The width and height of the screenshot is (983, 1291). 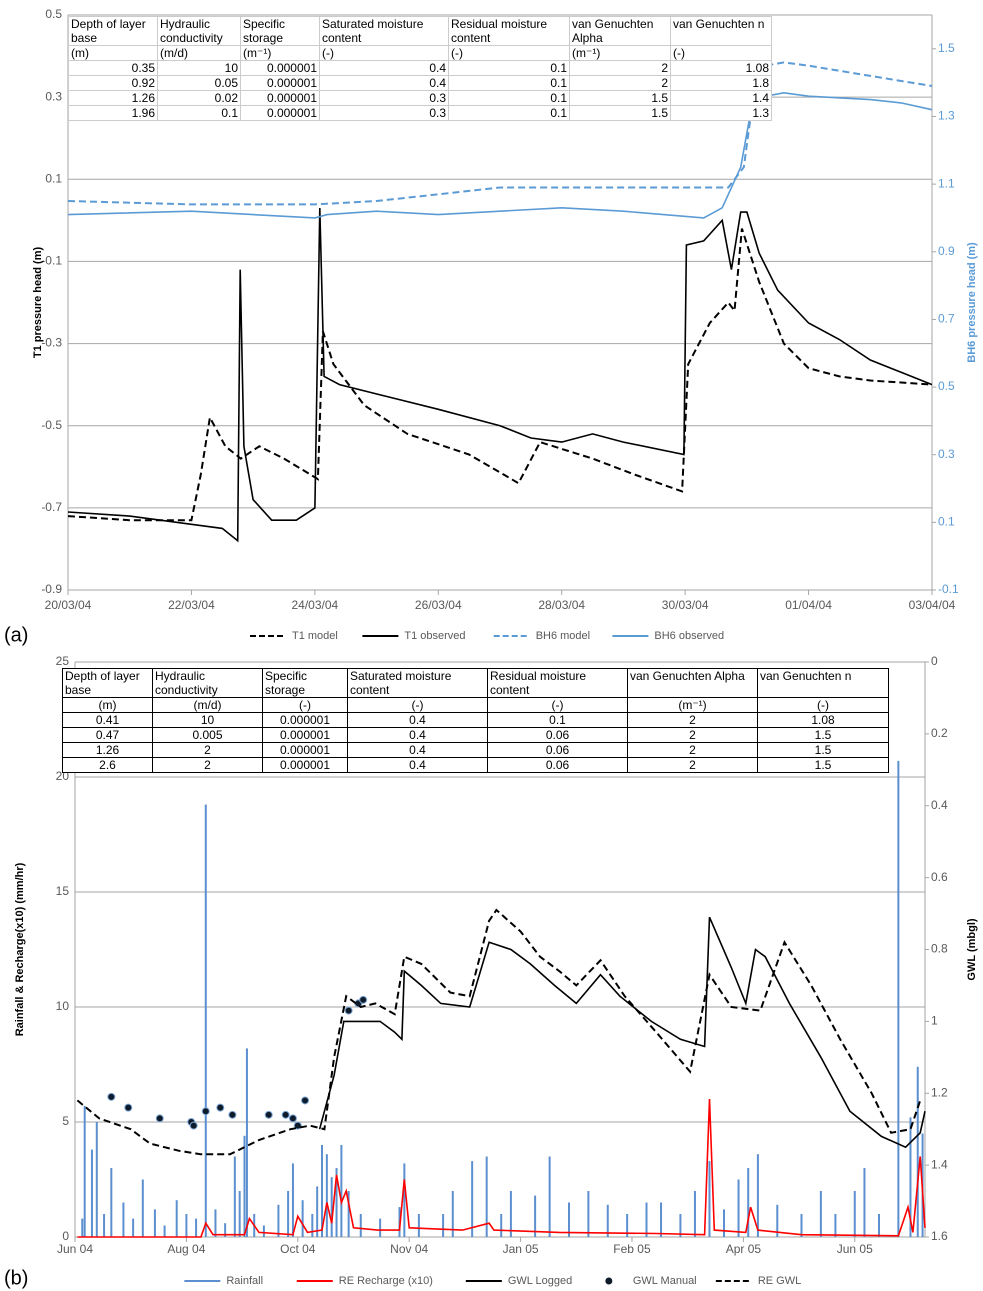 I want to click on table-row: 1.26 0.02 0.000001 0.3 0.1 1.5 1.4, so click(x=420, y=98).